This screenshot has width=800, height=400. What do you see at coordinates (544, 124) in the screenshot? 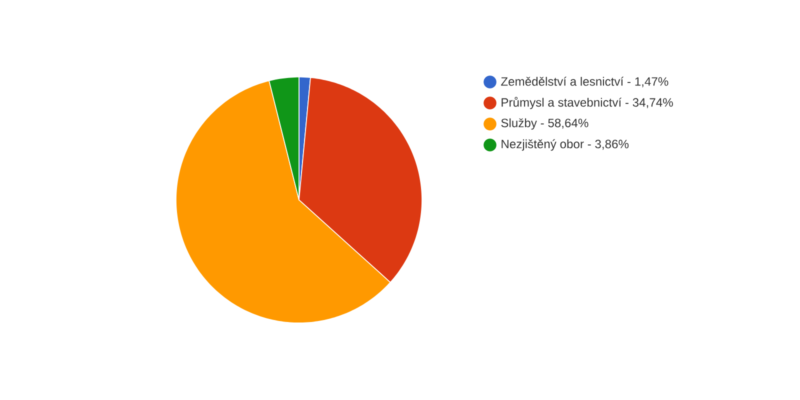
I see `legend-label: Služby - 58,64%` at bounding box center [544, 124].